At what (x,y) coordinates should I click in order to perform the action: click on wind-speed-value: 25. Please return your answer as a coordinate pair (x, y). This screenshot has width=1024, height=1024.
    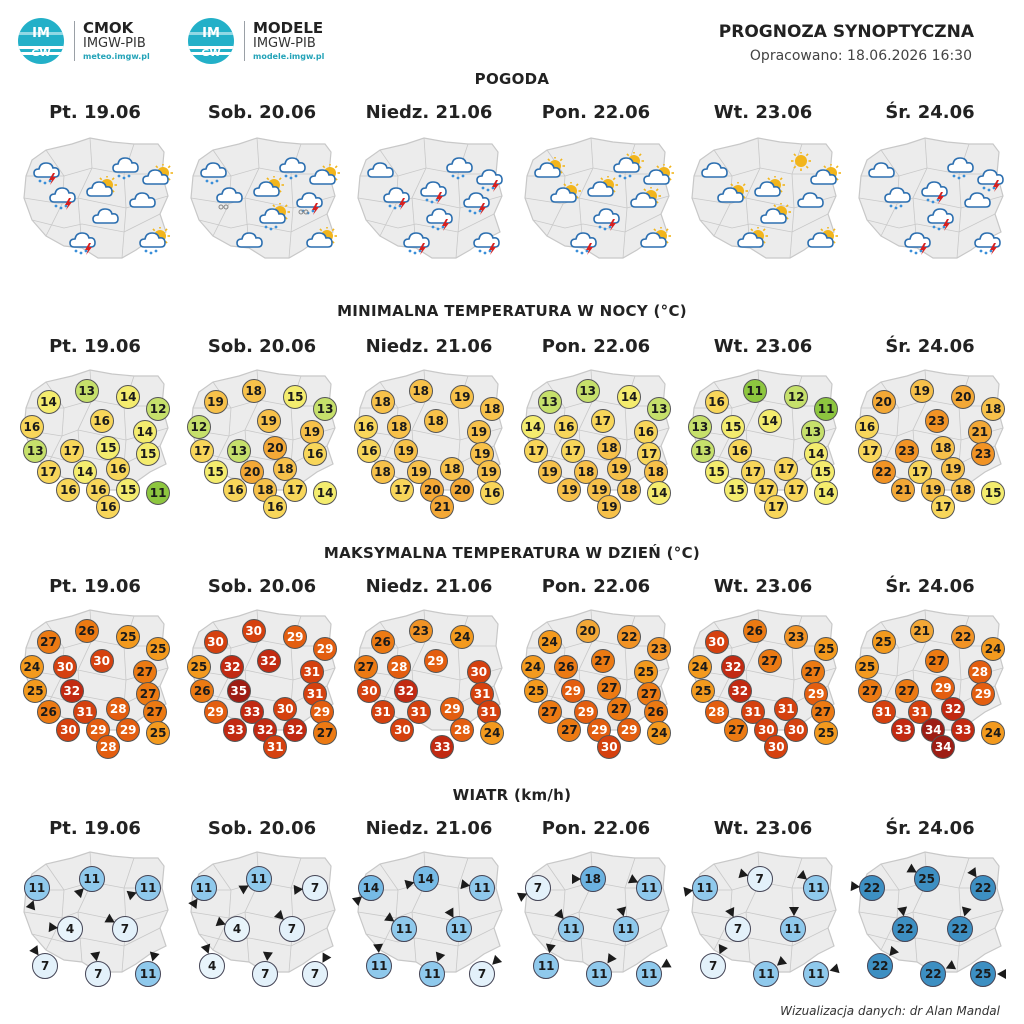
    Looking at the image, I should click on (923, 877).